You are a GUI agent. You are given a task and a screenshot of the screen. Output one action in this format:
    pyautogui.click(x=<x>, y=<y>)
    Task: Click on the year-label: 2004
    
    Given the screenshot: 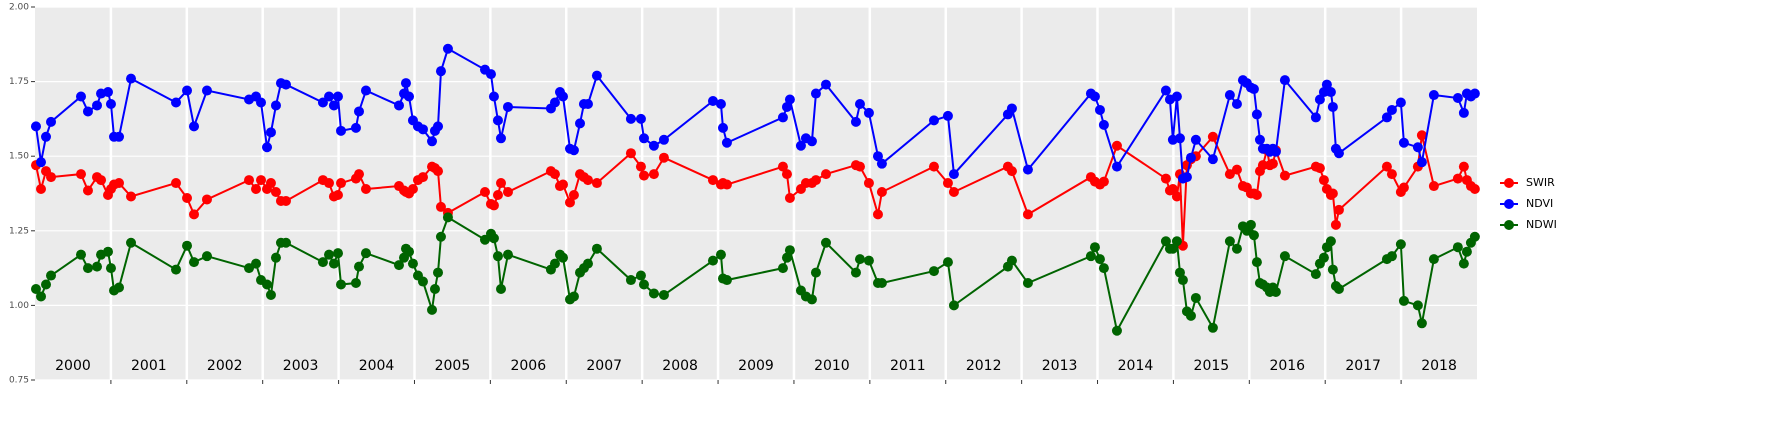 What is the action you would take?
    pyautogui.click(x=377, y=366)
    